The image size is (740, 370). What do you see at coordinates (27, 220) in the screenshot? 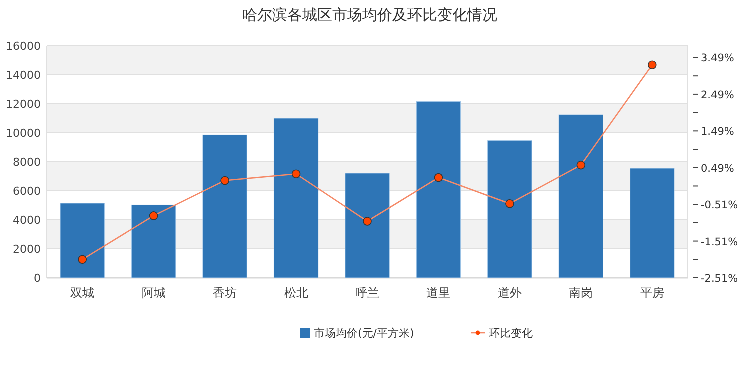
I see `y-tick-label: 4000` at bounding box center [27, 220].